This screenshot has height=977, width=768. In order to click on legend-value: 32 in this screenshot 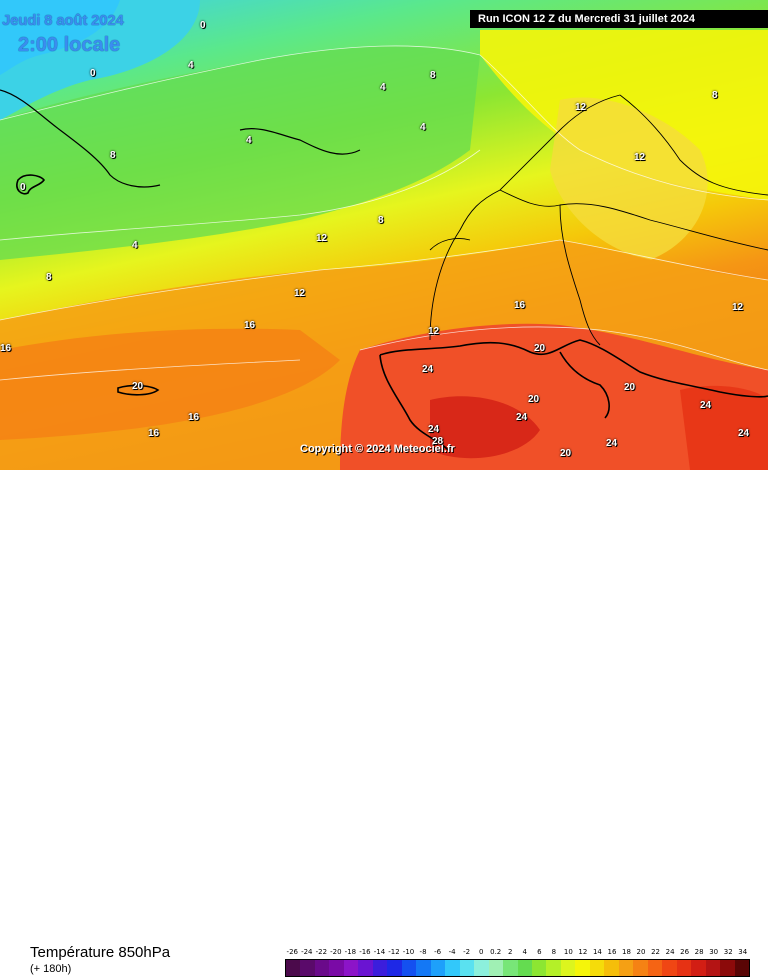, I will do `click(728, 952)`.